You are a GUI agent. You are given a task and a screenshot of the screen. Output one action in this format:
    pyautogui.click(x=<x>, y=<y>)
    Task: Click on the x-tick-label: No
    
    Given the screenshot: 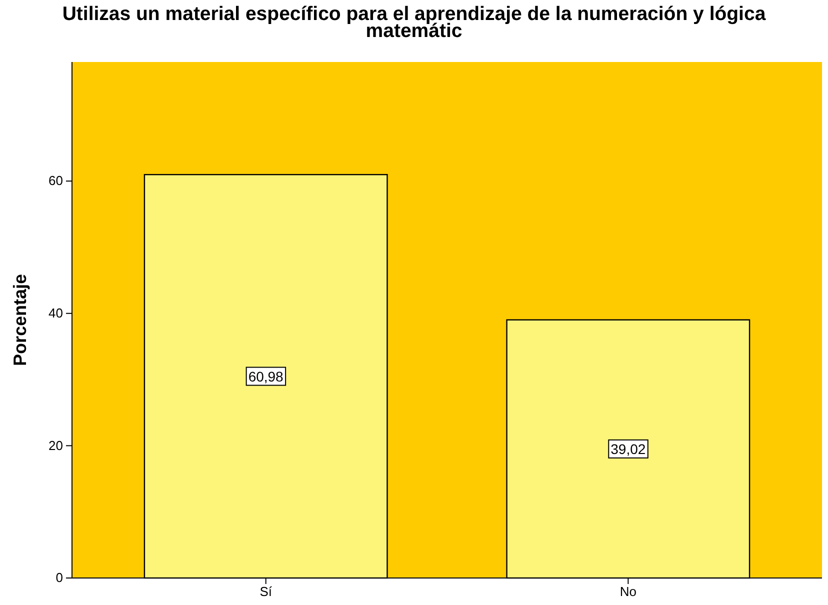 What is the action you would take?
    pyautogui.click(x=628, y=592)
    